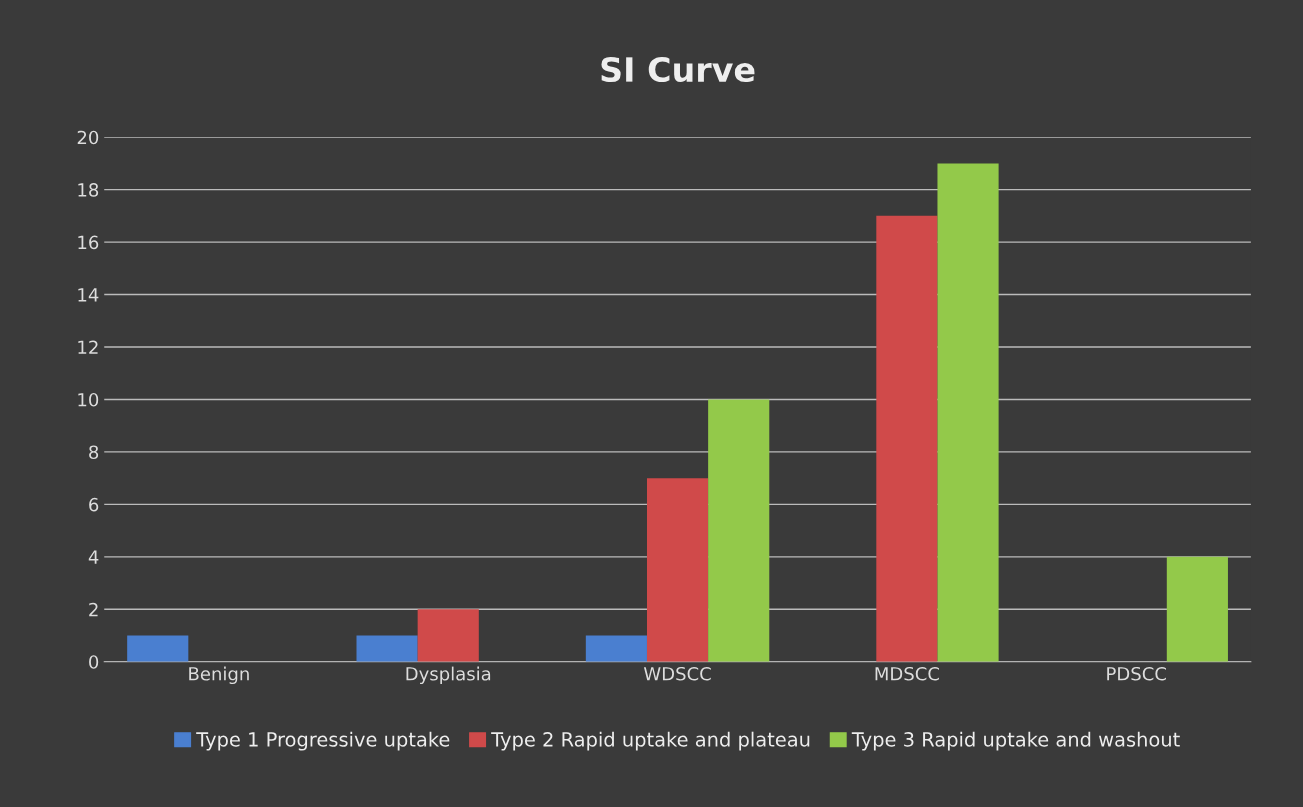  I want to click on x-tick-label: Benign, so click(219, 675).